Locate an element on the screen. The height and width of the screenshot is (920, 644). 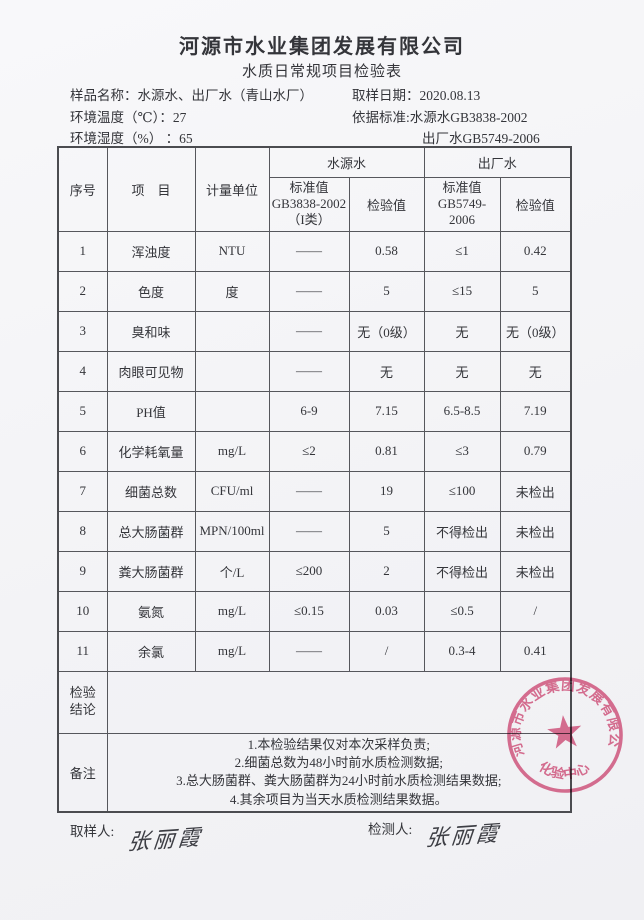
col-header-source-standard: 标准值 GB3838-2002 （I类） is located at coordinates (309, 204).